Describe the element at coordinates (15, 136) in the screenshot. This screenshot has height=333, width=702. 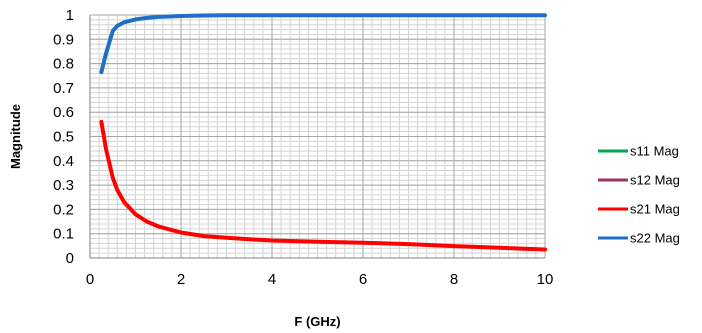
I see `y-axis-title: Magnitude` at that location.